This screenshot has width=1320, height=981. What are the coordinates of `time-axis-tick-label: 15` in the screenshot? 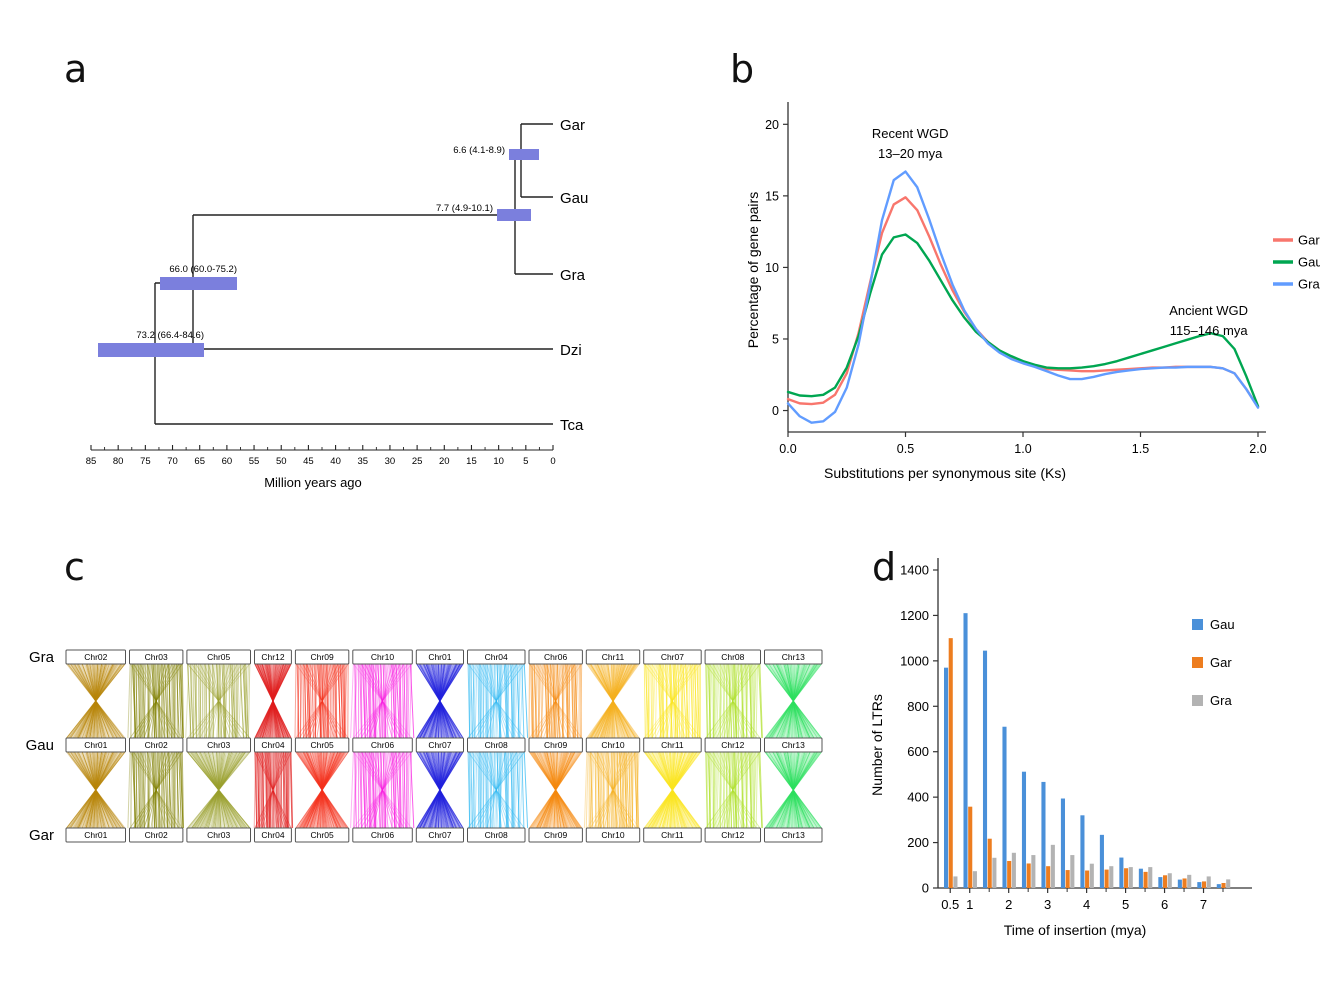 It's located at (471, 461).